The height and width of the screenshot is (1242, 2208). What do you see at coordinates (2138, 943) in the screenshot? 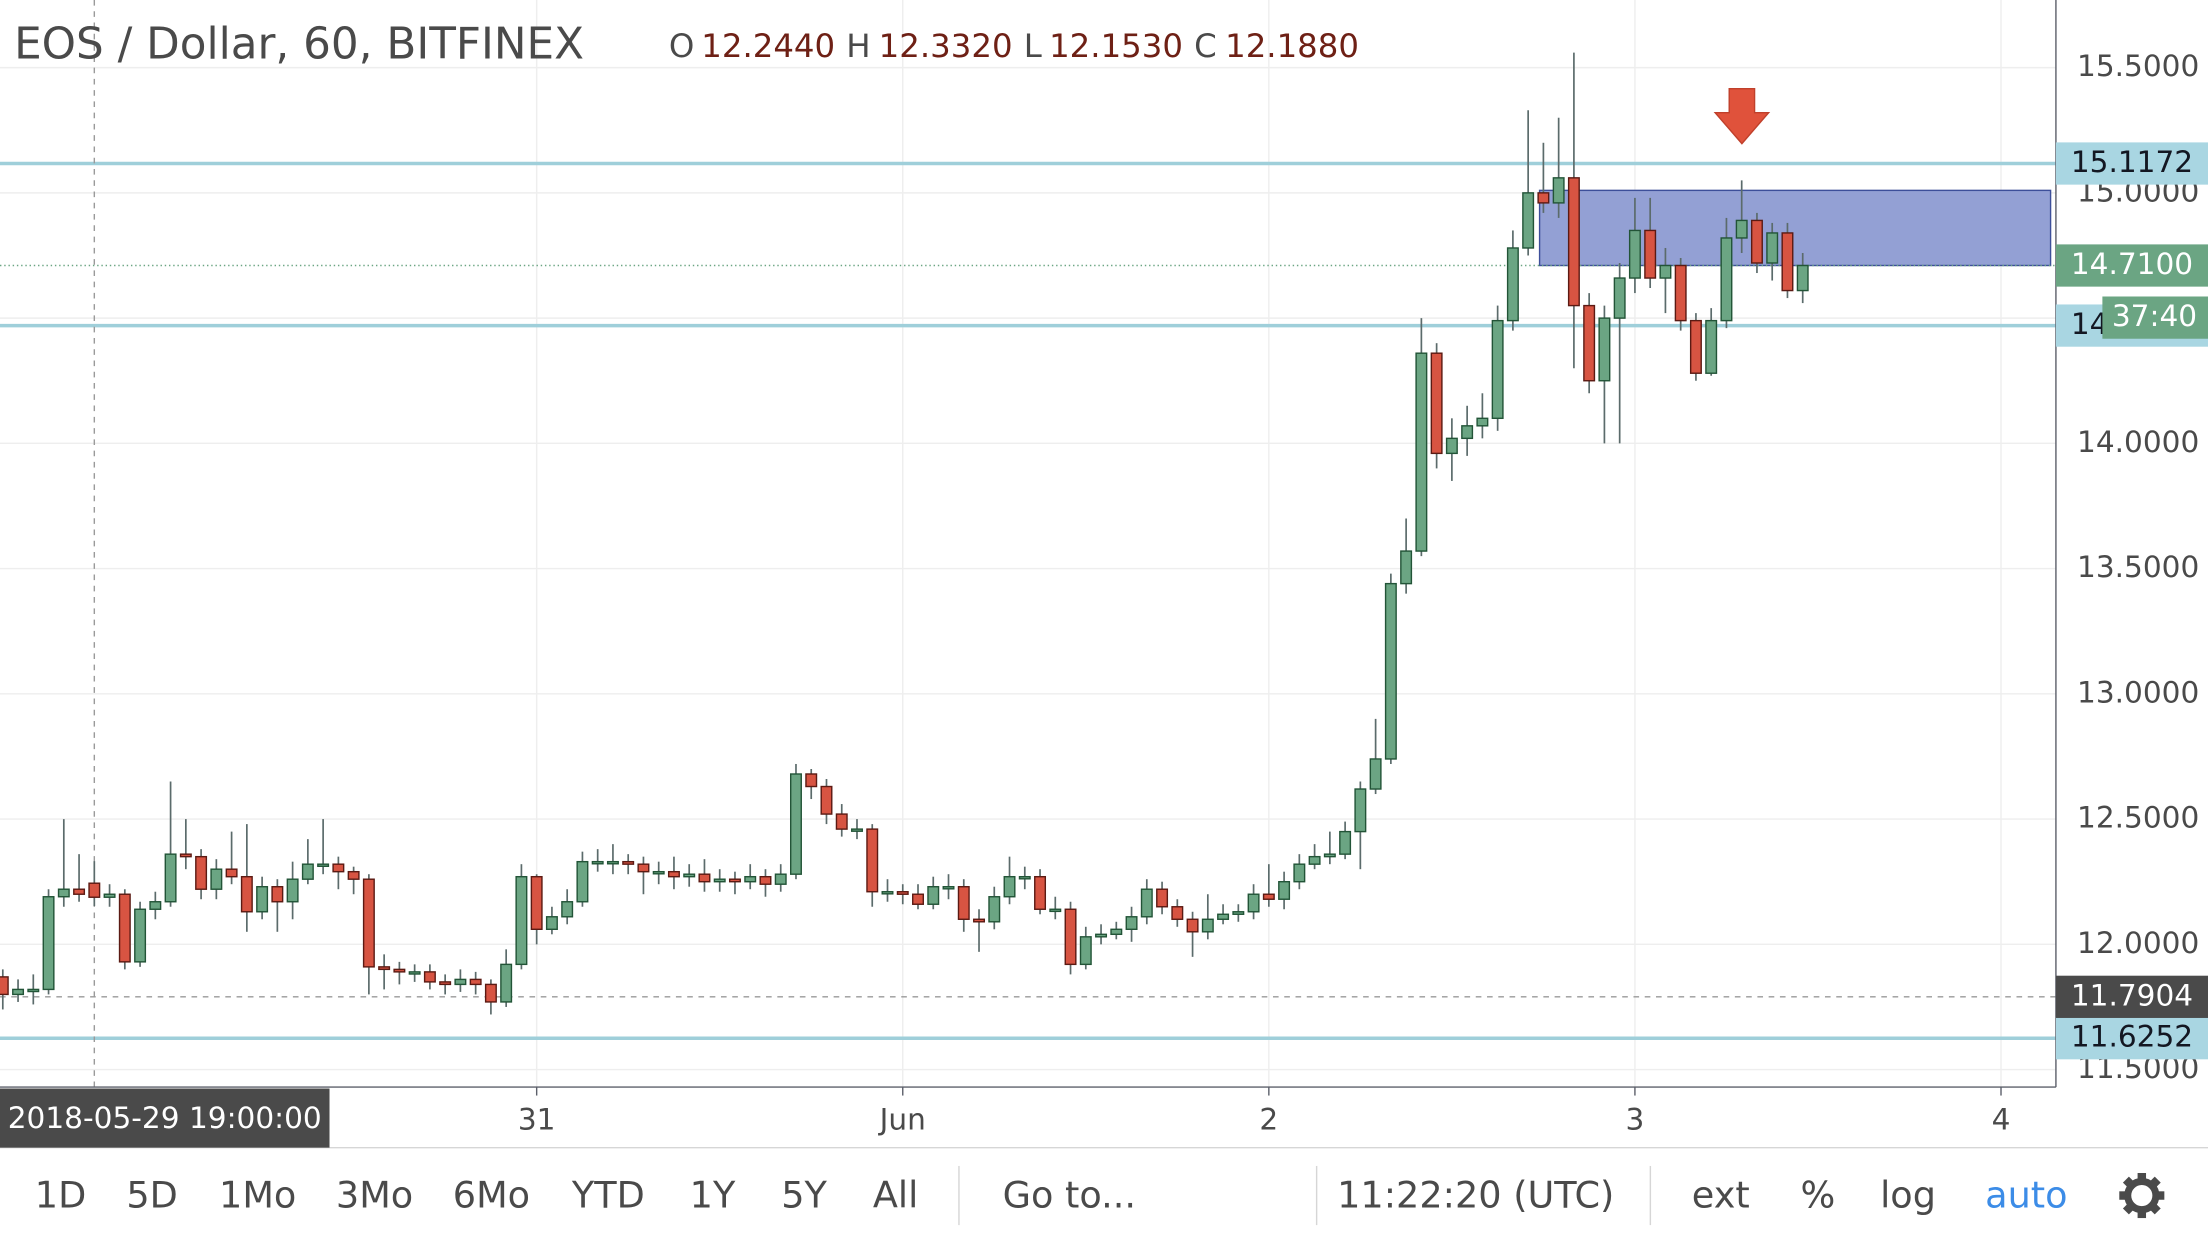
I see `y-tick-label: 12.0000` at bounding box center [2138, 943].